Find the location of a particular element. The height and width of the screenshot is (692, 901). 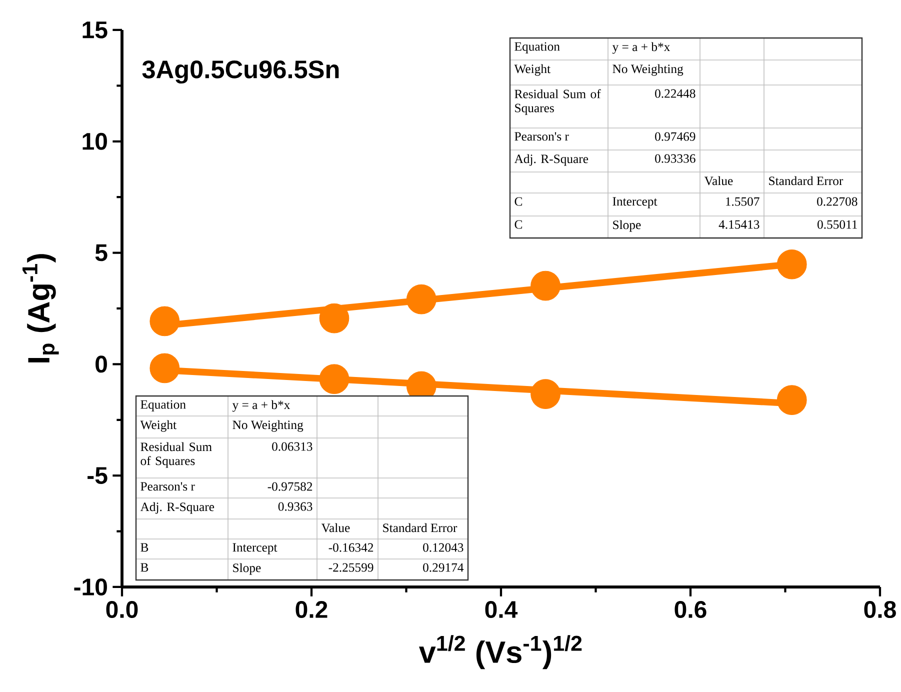

annotation: 4.15413 is located at coordinates (739, 224).